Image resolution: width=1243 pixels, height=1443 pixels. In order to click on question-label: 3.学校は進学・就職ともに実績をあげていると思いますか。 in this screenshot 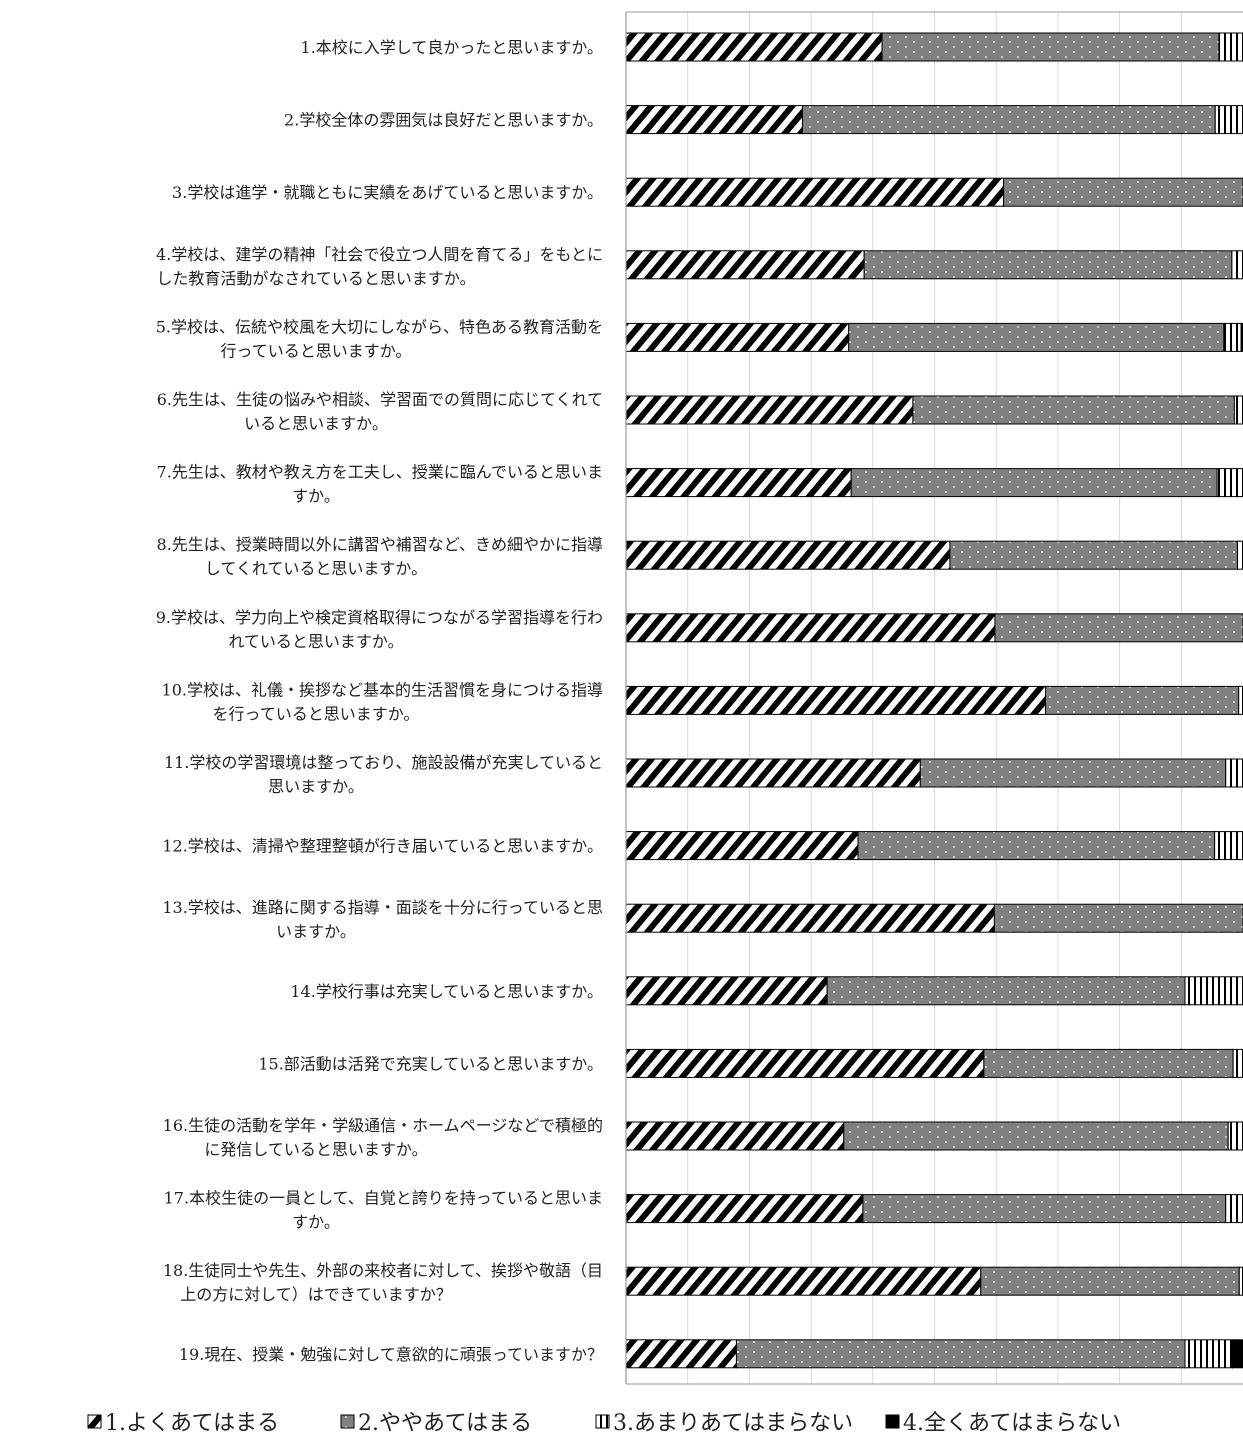, I will do `click(387, 192)`.